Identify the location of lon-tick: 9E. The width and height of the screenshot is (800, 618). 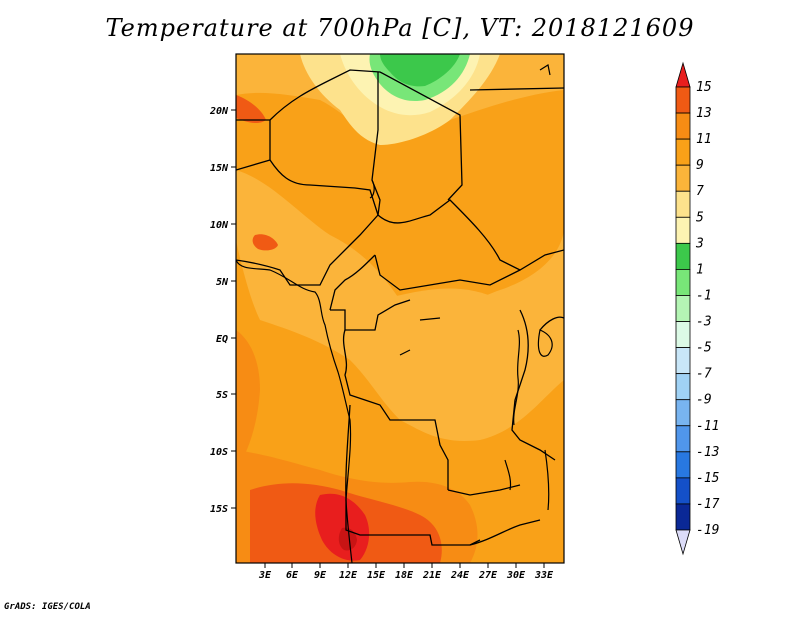
(320, 575).